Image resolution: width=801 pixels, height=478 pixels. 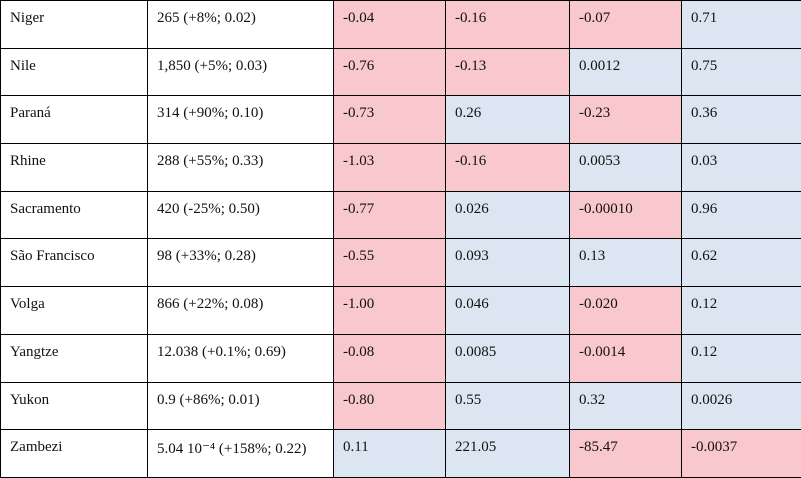 I want to click on flow-cell: 1,850 (+5%; 0.03), so click(x=241, y=72).